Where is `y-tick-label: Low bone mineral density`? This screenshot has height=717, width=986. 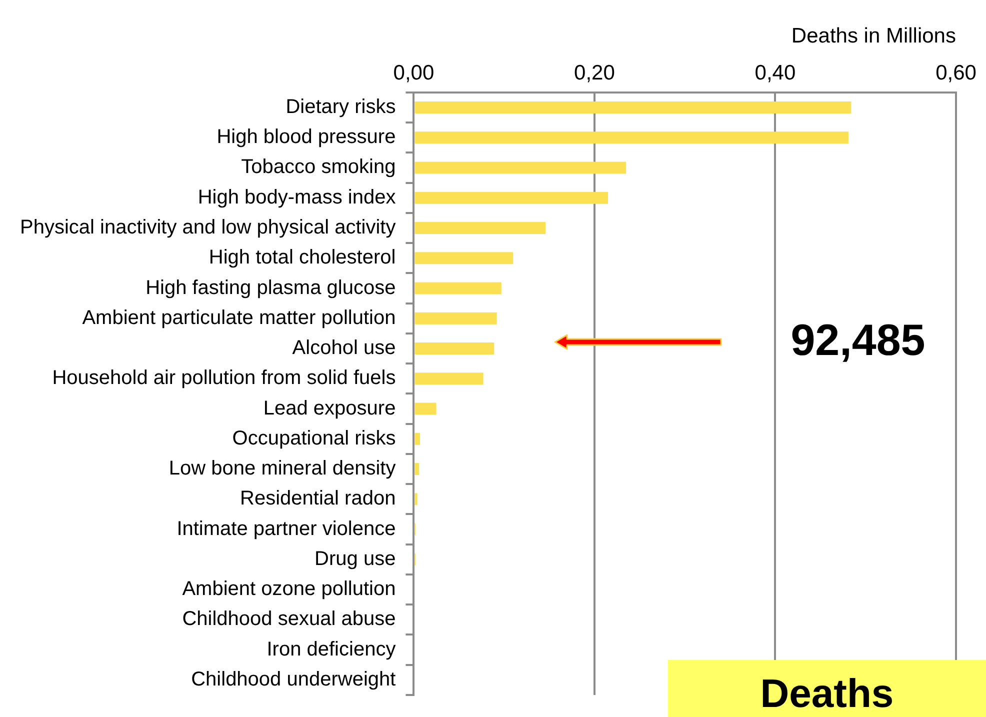 y-tick-label: Low bone mineral density is located at coordinates (282, 469).